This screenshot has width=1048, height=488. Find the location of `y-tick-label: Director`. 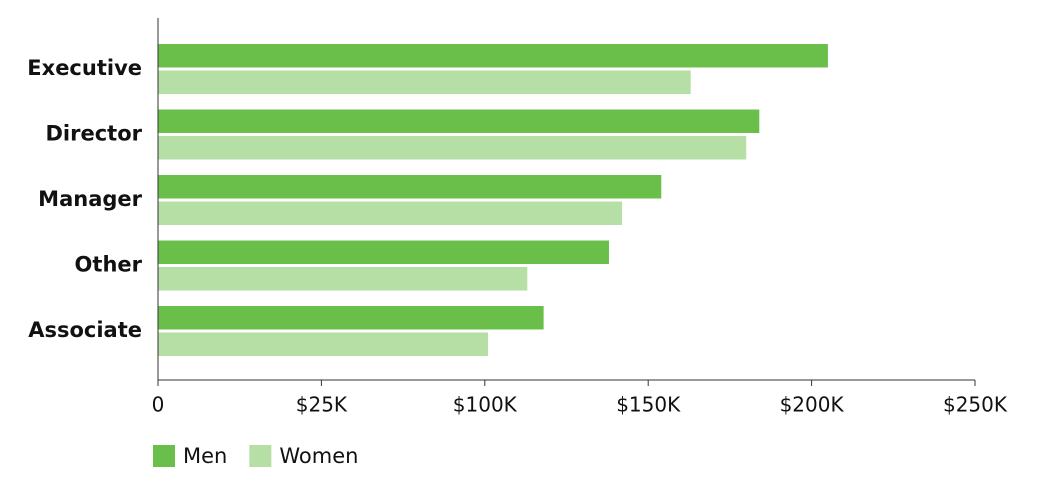

y-tick-label: Director is located at coordinates (94, 134).